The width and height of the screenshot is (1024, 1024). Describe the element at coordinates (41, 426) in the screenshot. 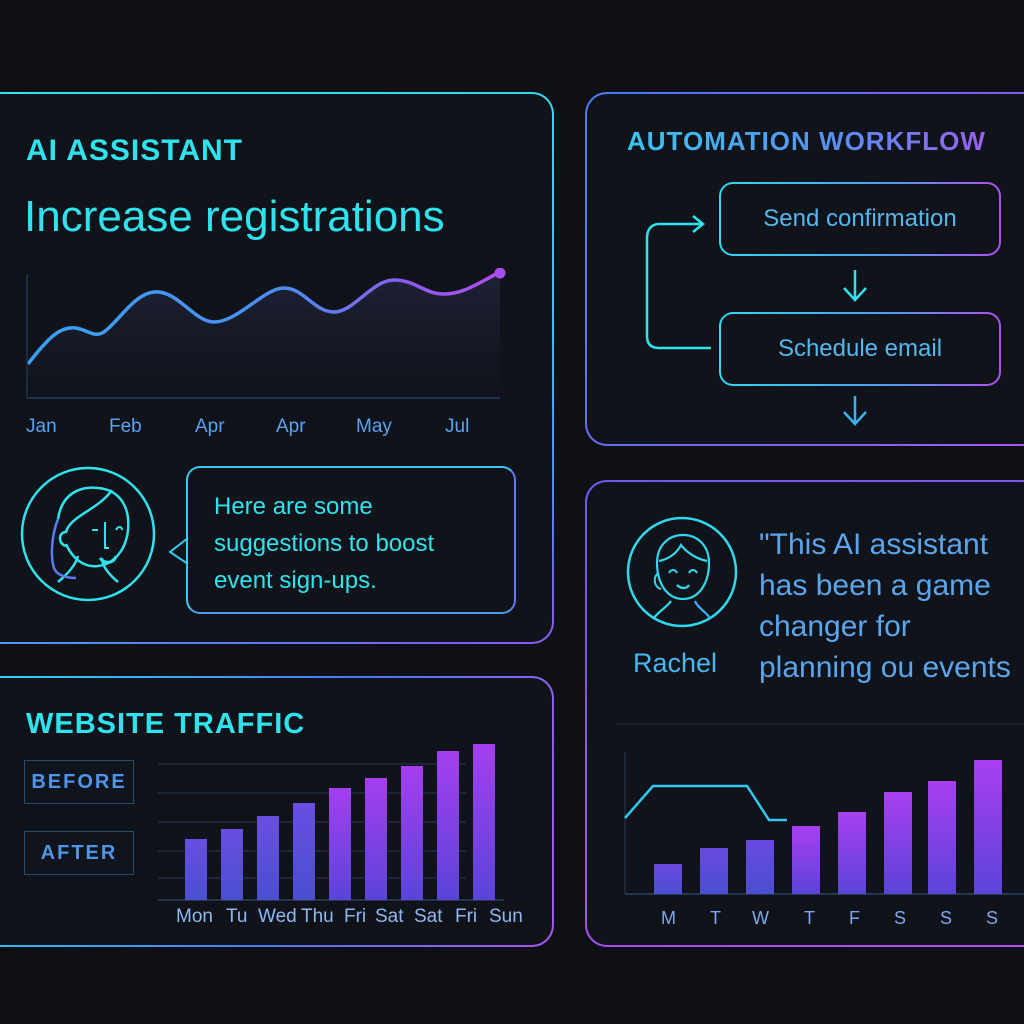

I see `x-axis-label: Jan` at that location.